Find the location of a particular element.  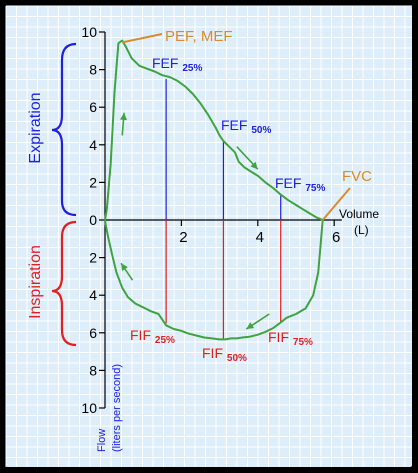

fif-50-label: FIF 50% is located at coordinates (224, 354).